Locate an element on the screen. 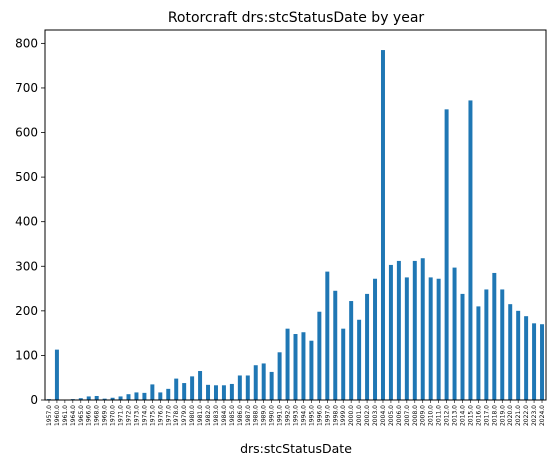 The height and width of the screenshot is (463, 552). bar-2005.0 is located at coordinates (390, 332).